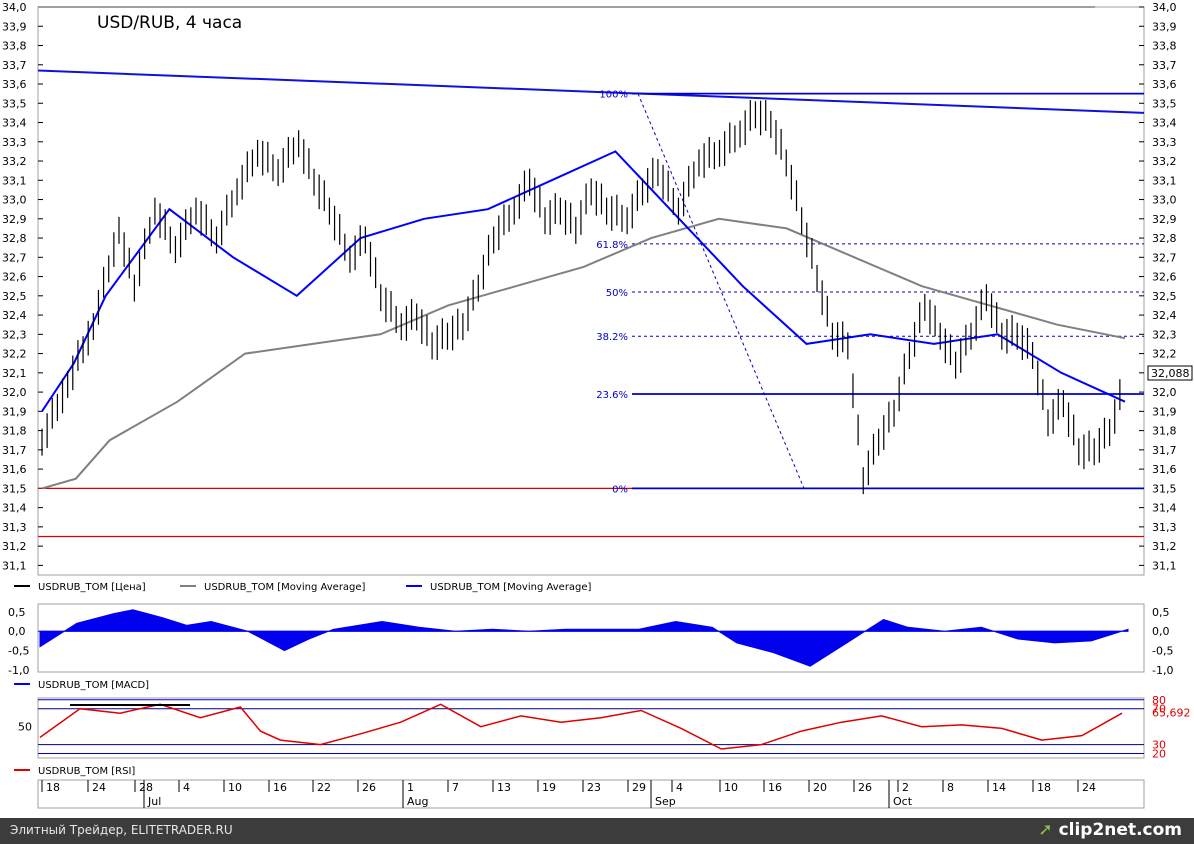  Describe the element at coordinates (865, 787) in the screenshot. I see `x-day-label: 26` at that location.